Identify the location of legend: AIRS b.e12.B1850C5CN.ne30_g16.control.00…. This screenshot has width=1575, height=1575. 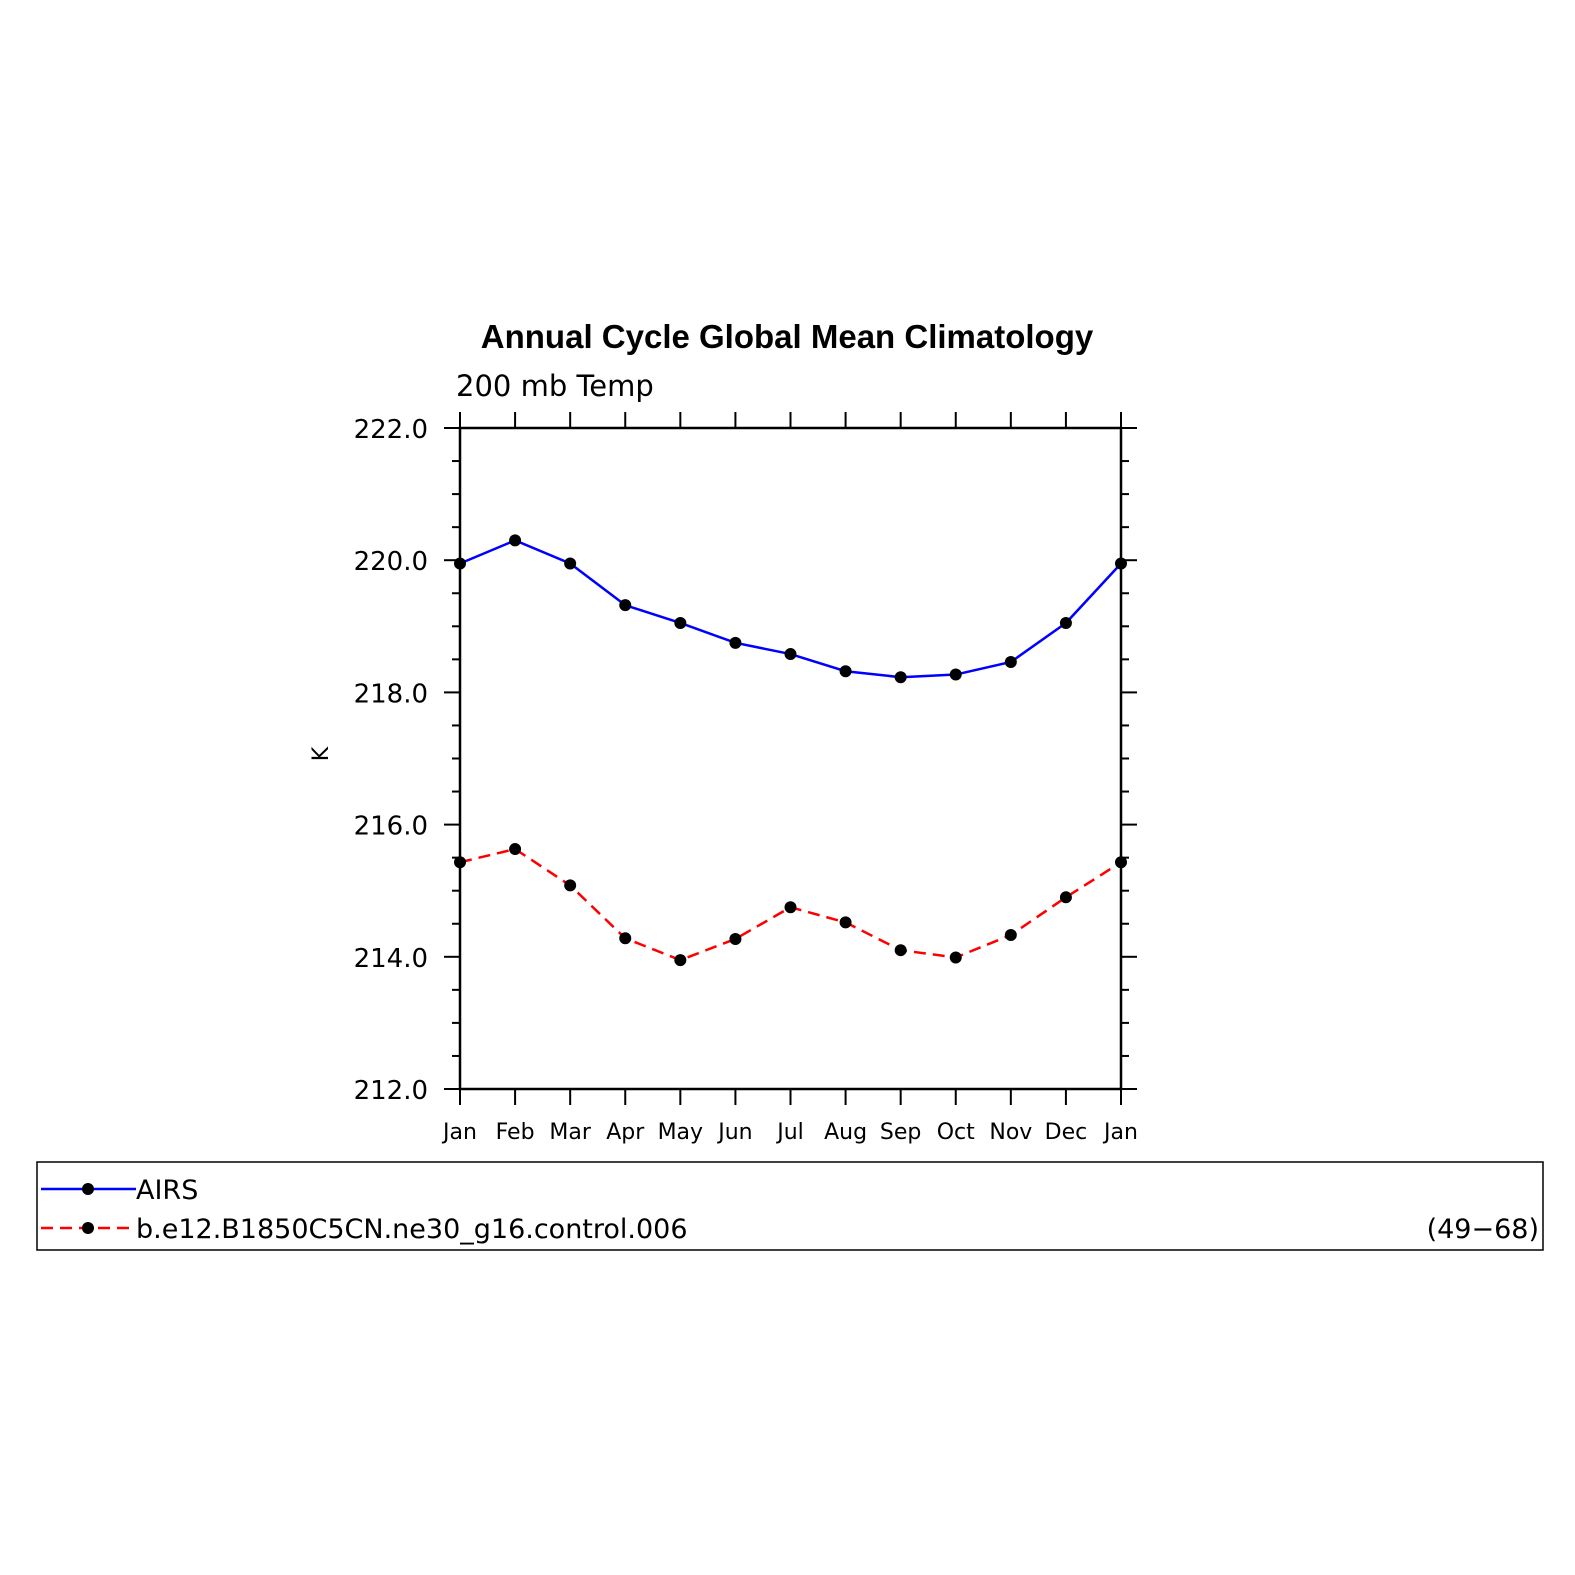
(790, 1206).